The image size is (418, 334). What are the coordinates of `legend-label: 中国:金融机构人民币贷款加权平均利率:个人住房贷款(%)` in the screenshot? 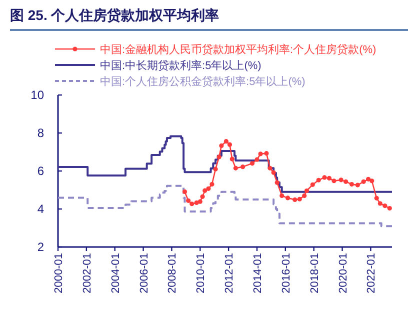 It's located at (238, 49).